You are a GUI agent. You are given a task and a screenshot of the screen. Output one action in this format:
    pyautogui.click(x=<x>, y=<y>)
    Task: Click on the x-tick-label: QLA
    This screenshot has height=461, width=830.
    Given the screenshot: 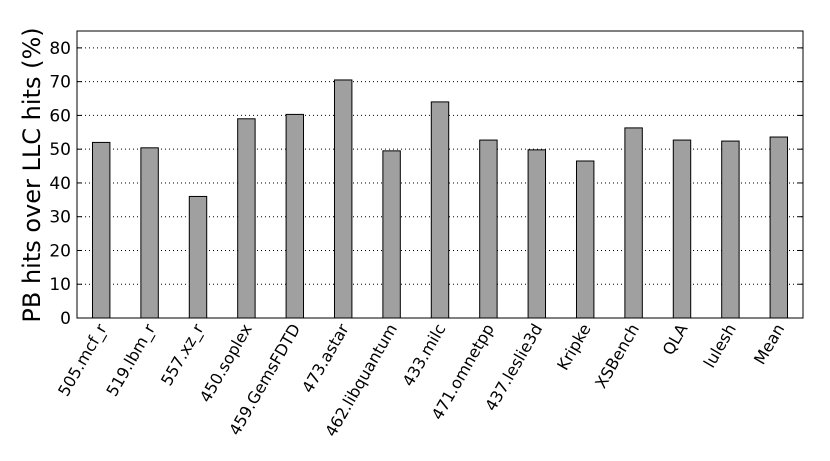 What is the action you would take?
    pyautogui.click(x=675, y=339)
    